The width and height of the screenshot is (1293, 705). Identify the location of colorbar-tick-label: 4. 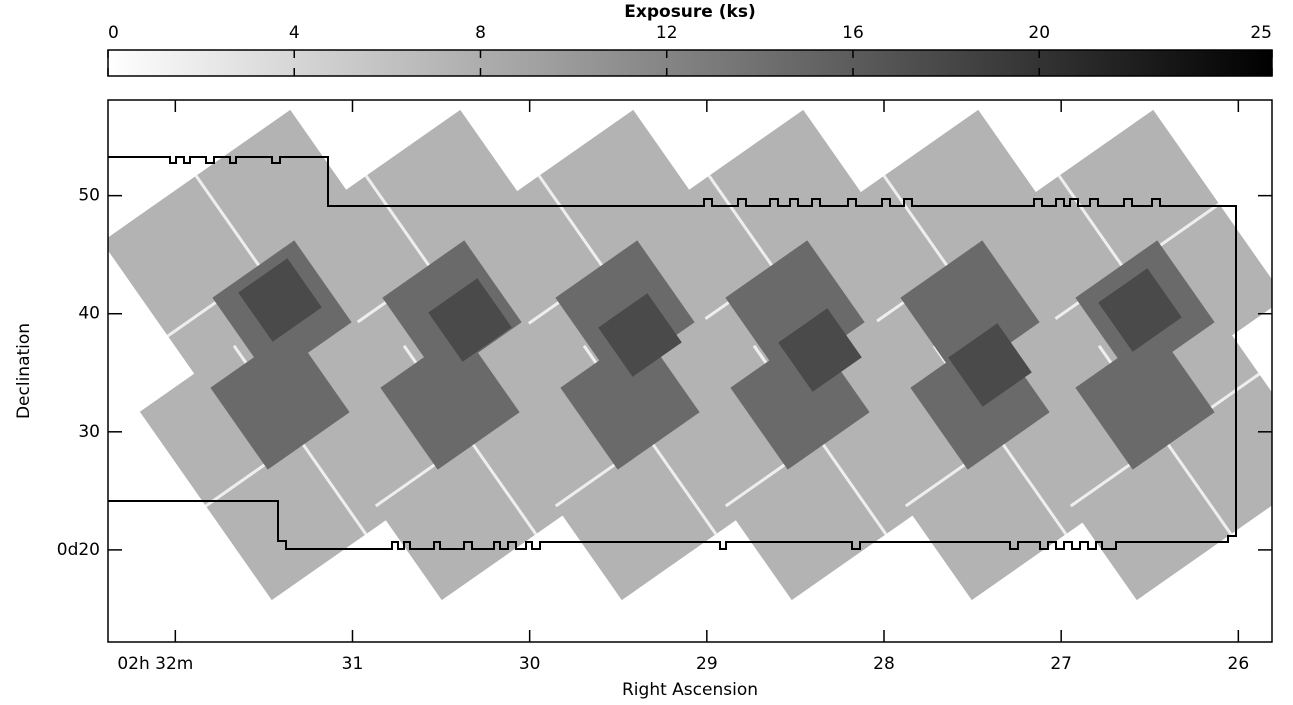
(294, 33).